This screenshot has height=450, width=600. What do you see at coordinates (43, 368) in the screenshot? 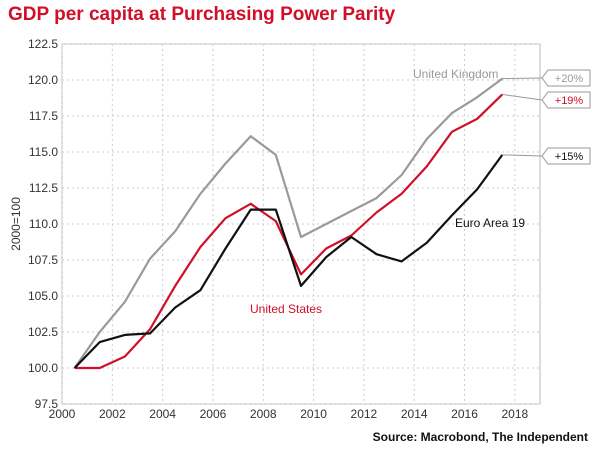
I see `y-tick-label: 100.0` at bounding box center [43, 368].